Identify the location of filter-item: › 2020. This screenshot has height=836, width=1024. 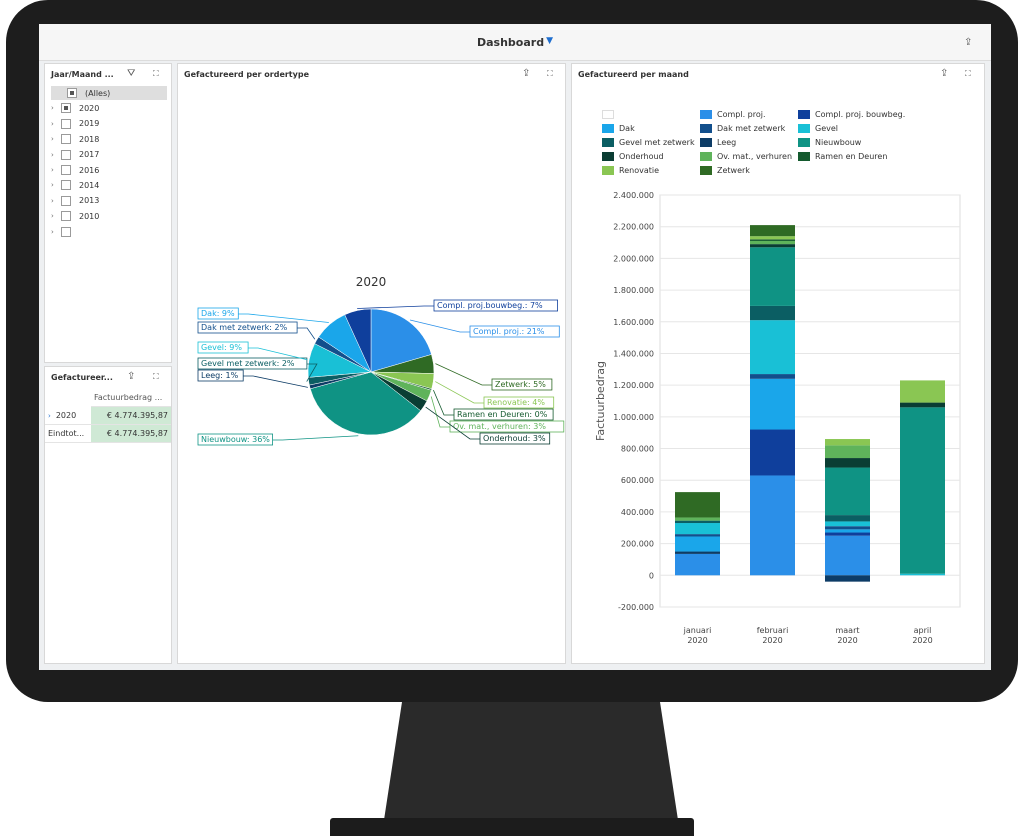
(106, 108).